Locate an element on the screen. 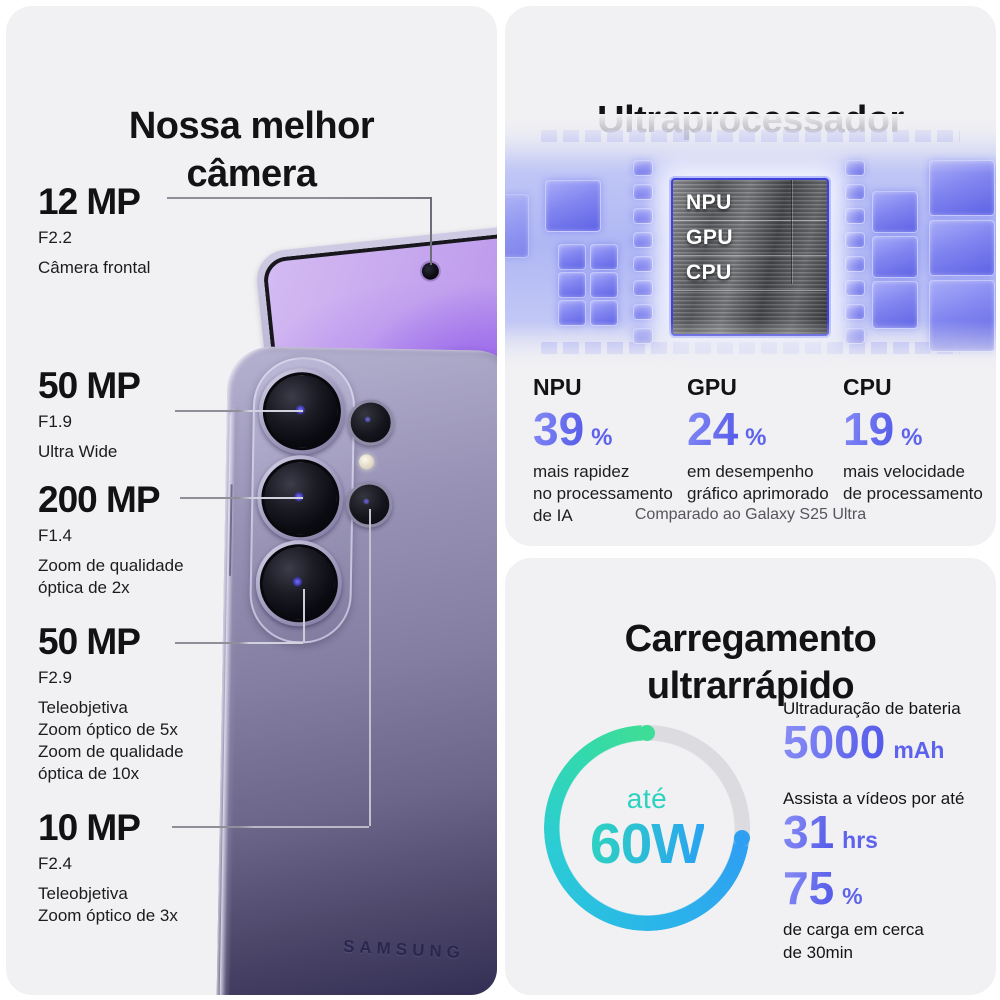 This screenshot has height=1000, width=1000. stat-label: CPU is located at coordinates (867, 387).